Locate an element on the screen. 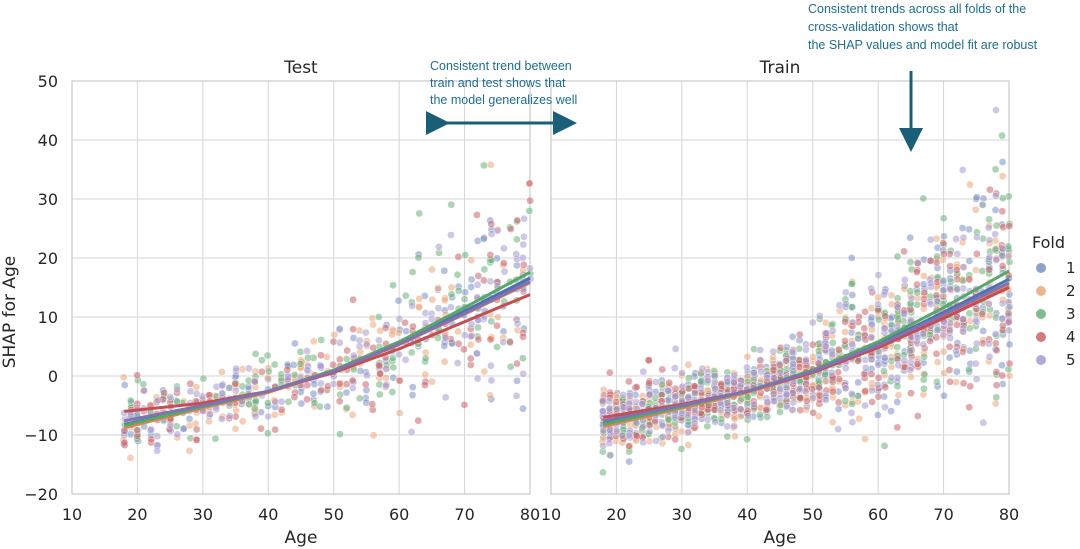  y-tick-label: −10 is located at coordinates (41, 435).